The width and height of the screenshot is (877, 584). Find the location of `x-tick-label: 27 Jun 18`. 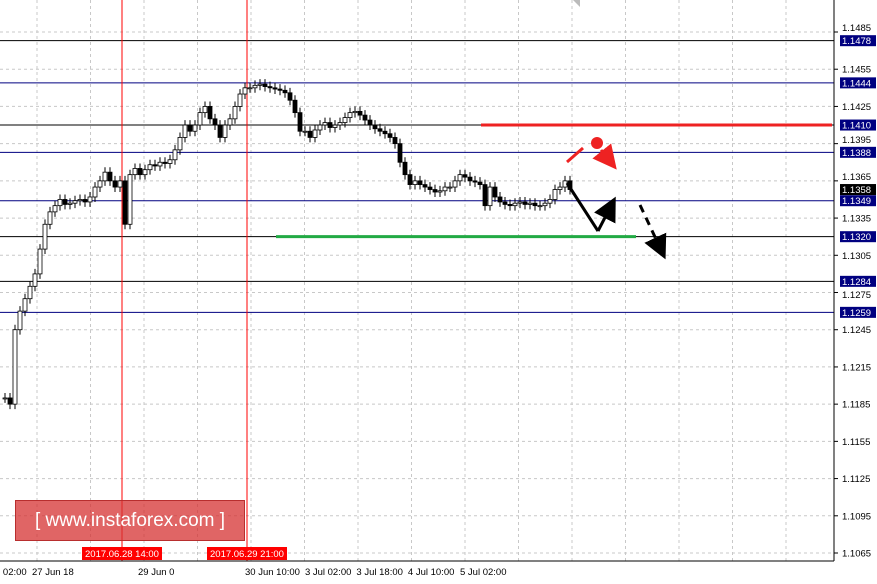

x-tick-label: 27 Jun 18 is located at coordinates (53, 572).